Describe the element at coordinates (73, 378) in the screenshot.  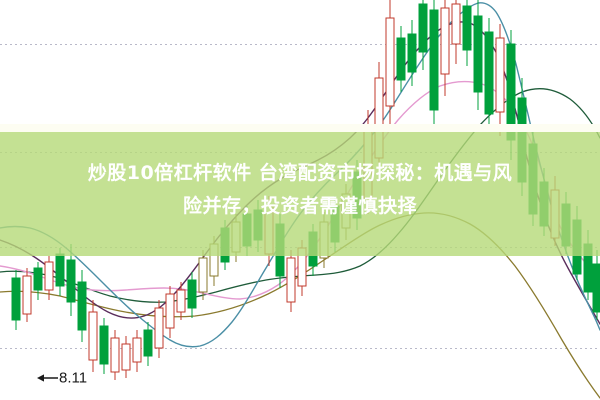
I see `price-annotation-label: 8.11` at that location.